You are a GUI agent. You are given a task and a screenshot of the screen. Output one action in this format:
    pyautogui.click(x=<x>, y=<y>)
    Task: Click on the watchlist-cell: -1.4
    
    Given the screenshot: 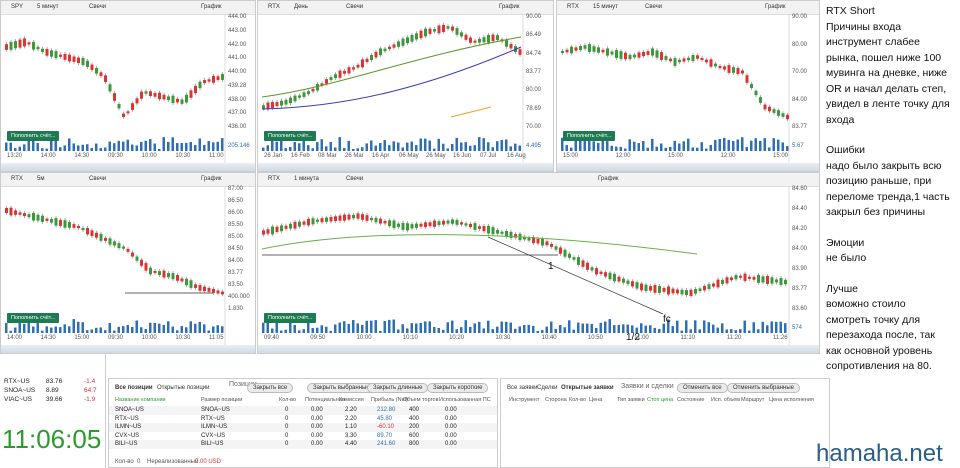 What is the action you would take?
    pyautogui.click(x=90, y=381)
    